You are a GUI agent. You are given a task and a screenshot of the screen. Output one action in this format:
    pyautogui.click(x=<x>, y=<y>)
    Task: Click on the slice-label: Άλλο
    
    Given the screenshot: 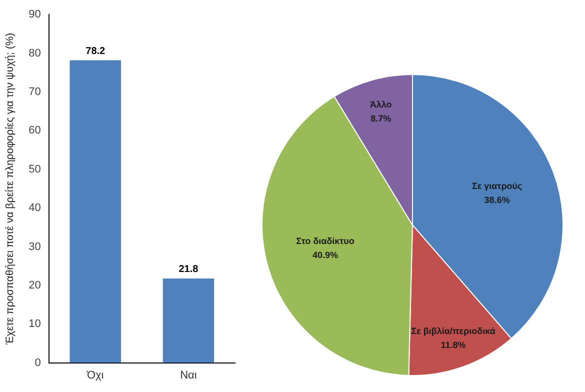 What is the action you would take?
    pyautogui.click(x=381, y=104)
    